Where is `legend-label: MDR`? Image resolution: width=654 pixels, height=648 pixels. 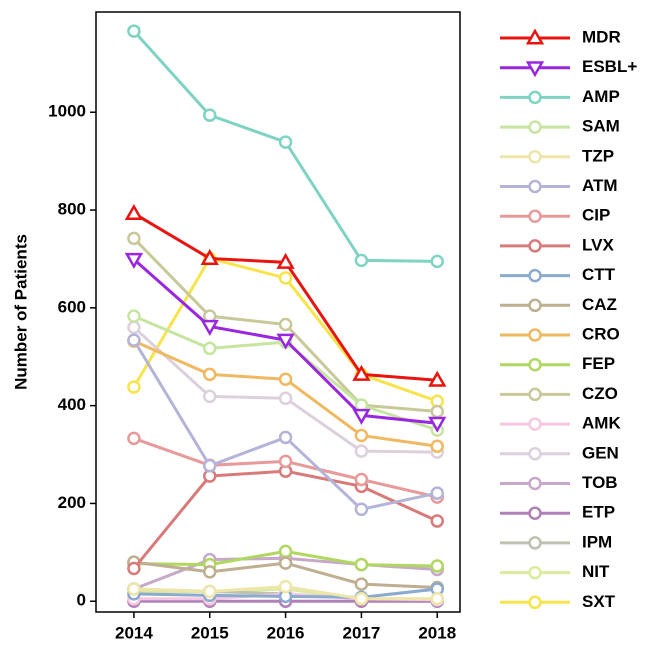
legend-label: MDR is located at coordinates (601, 36).